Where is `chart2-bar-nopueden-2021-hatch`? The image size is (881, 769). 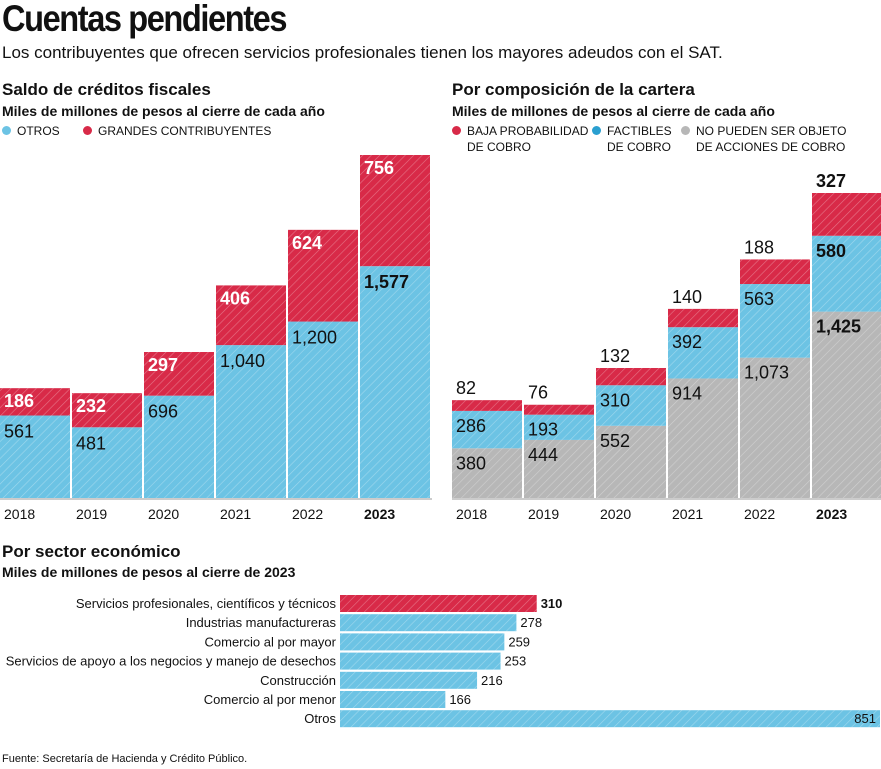
chart2-bar-nopueden-2021-hatch is located at coordinates (703, 438).